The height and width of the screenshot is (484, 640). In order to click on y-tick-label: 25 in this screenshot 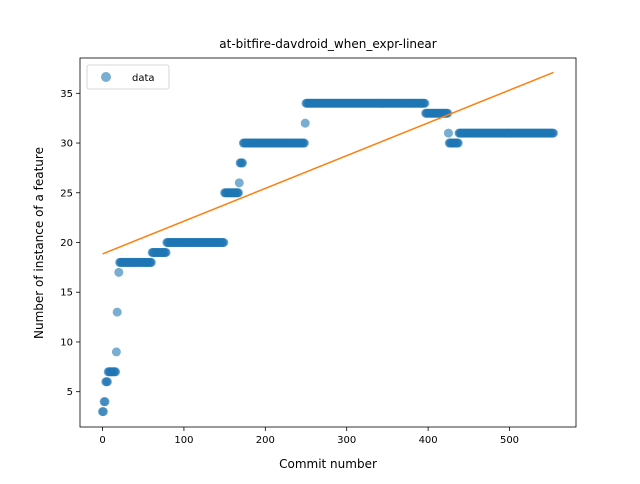, I will do `click(66, 193)`.